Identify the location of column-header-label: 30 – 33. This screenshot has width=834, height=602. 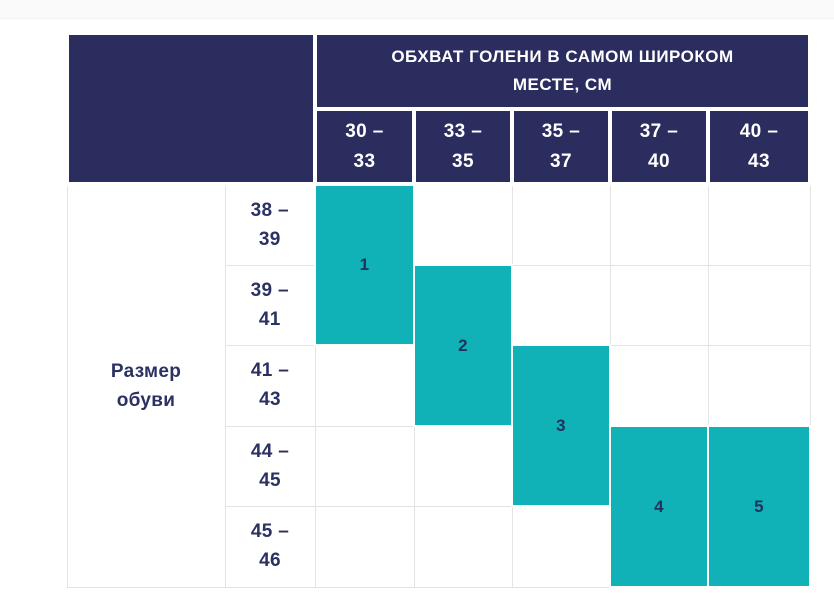
(364, 146).